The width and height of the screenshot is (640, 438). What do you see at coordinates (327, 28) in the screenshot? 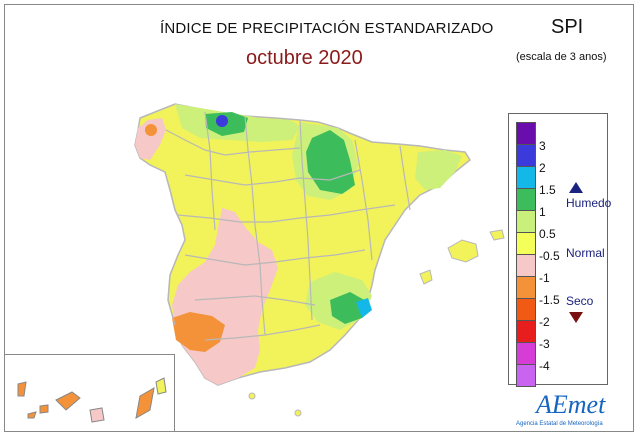
I see `map-title: ÍNDICE DE PRECIPITACIÓN ESTANDARIZADO` at bounding box center [327, 28].